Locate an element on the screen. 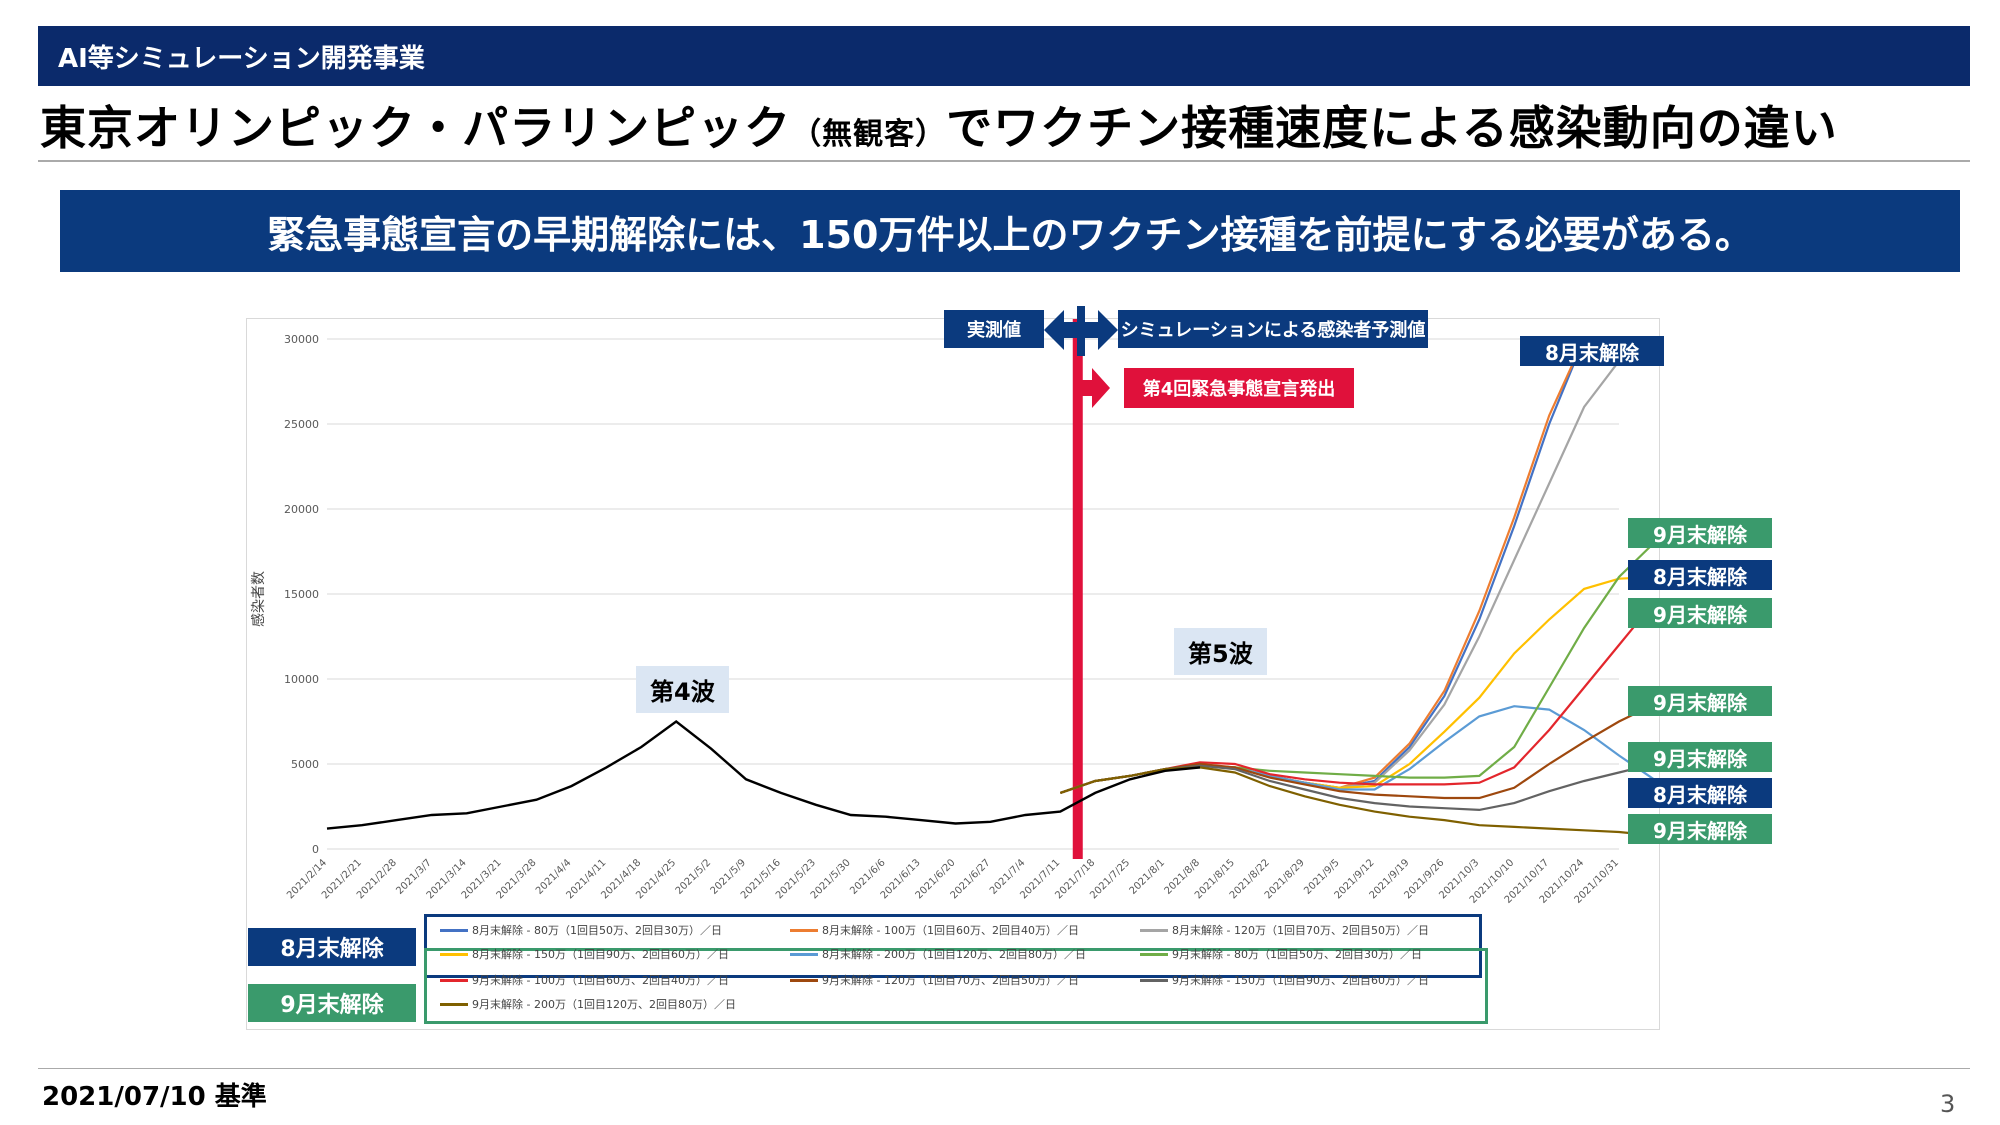 The image size is (2000, 1125). release-label-7: 8月末解除 is located at coordinates (1700, 793).